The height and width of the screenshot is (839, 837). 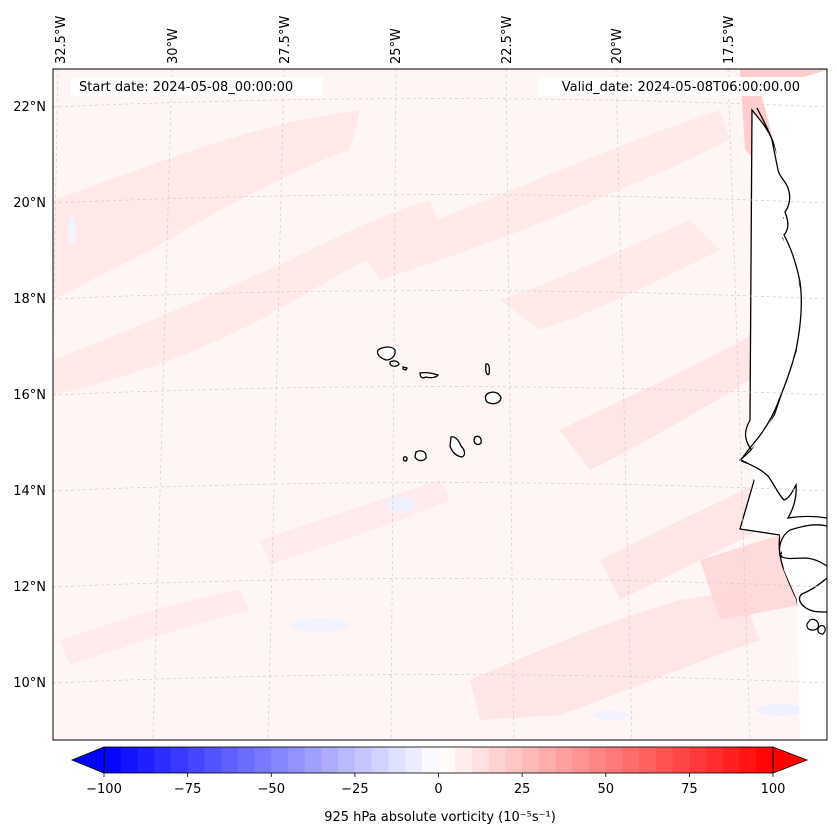 I want to click on valid-date-box, so click(x=673, y=86).